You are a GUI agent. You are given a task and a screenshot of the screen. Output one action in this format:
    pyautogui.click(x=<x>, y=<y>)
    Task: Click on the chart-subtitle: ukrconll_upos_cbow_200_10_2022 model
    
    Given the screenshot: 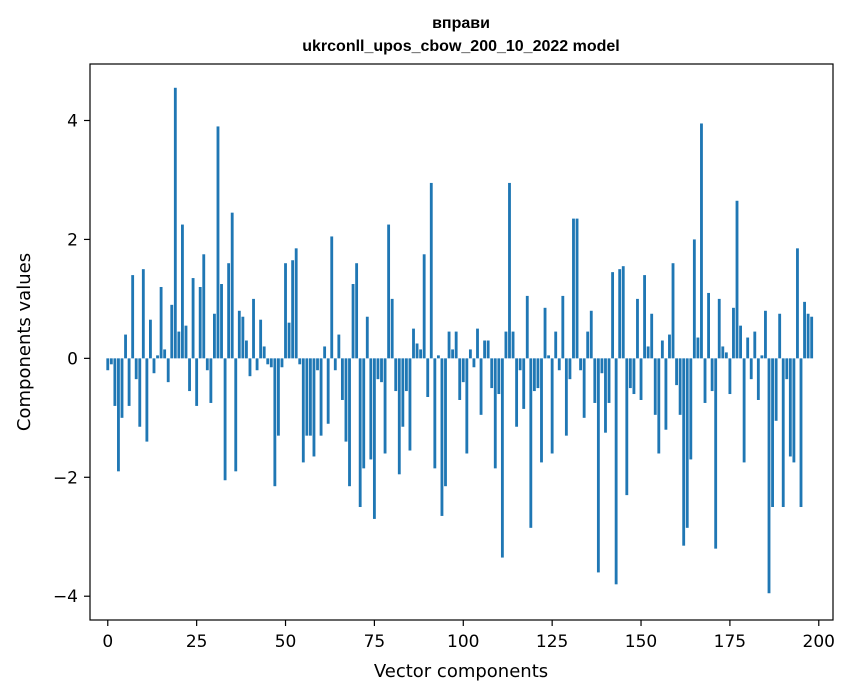 What is the action you would take?
    pyautogui.click(x=460, y=46)
    